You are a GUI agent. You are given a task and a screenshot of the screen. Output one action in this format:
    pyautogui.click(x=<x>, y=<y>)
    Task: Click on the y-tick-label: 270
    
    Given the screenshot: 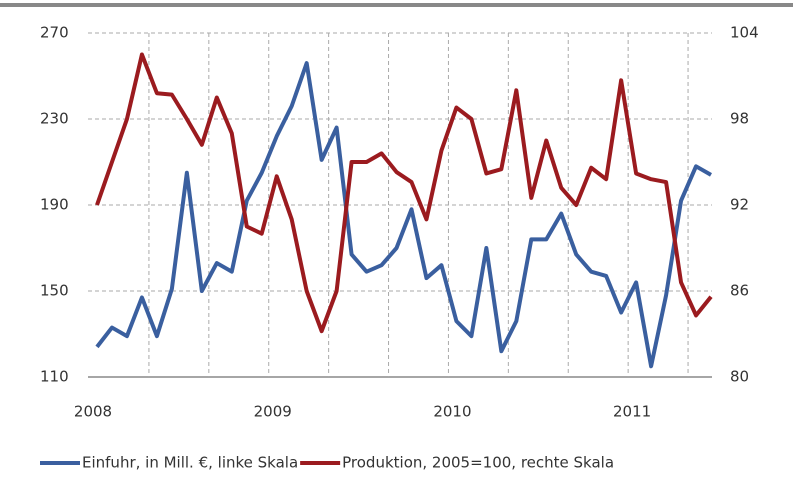 What is the action you would take?
    pyautogui.click(x=54, y=33)
    